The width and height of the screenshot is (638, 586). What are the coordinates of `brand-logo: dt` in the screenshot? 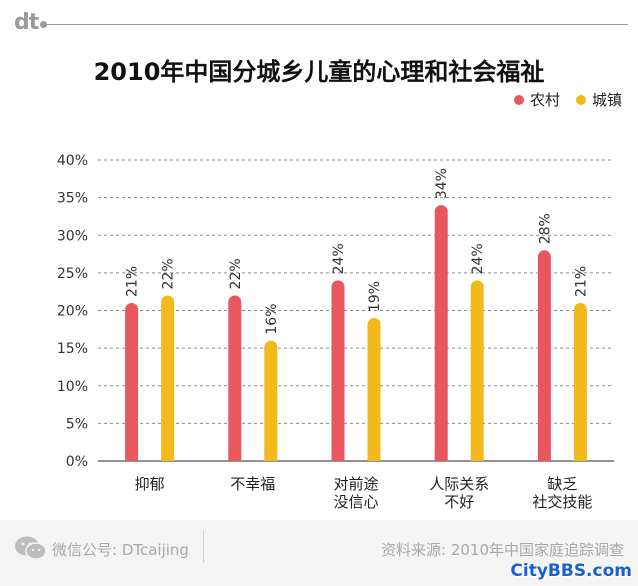 It's located at (26, 22).